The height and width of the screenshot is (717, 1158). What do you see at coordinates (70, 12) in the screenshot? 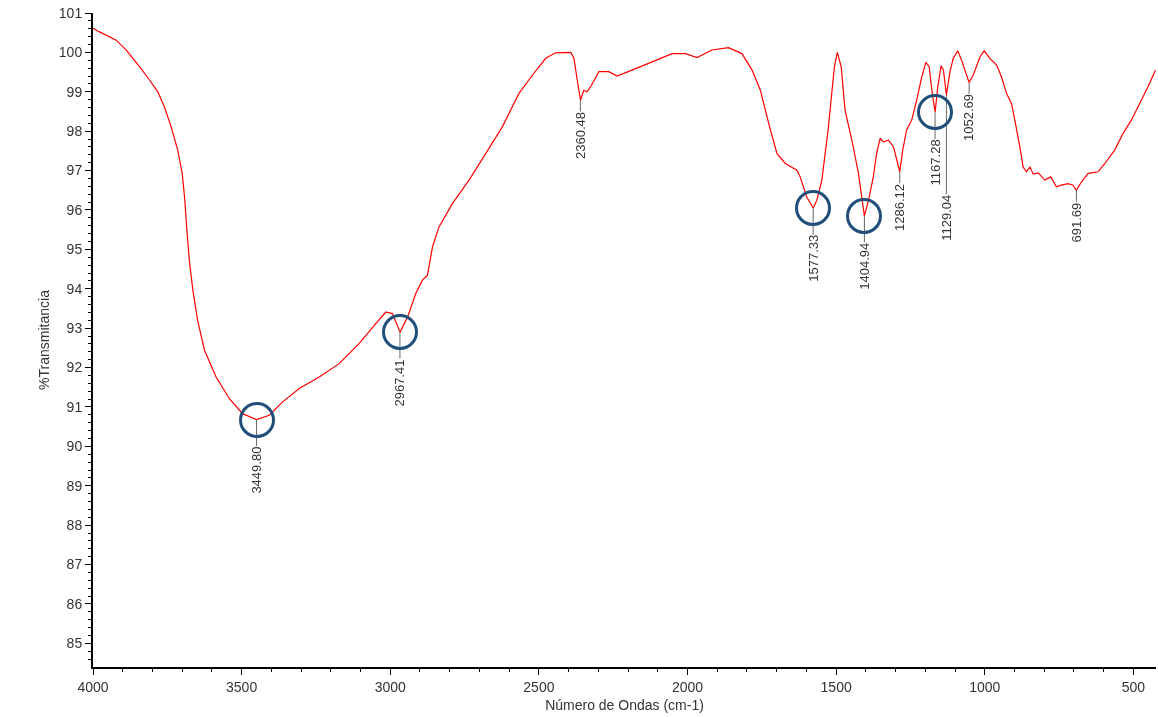
I see `y-tick-label: 101` at bounding box center [70, 12].